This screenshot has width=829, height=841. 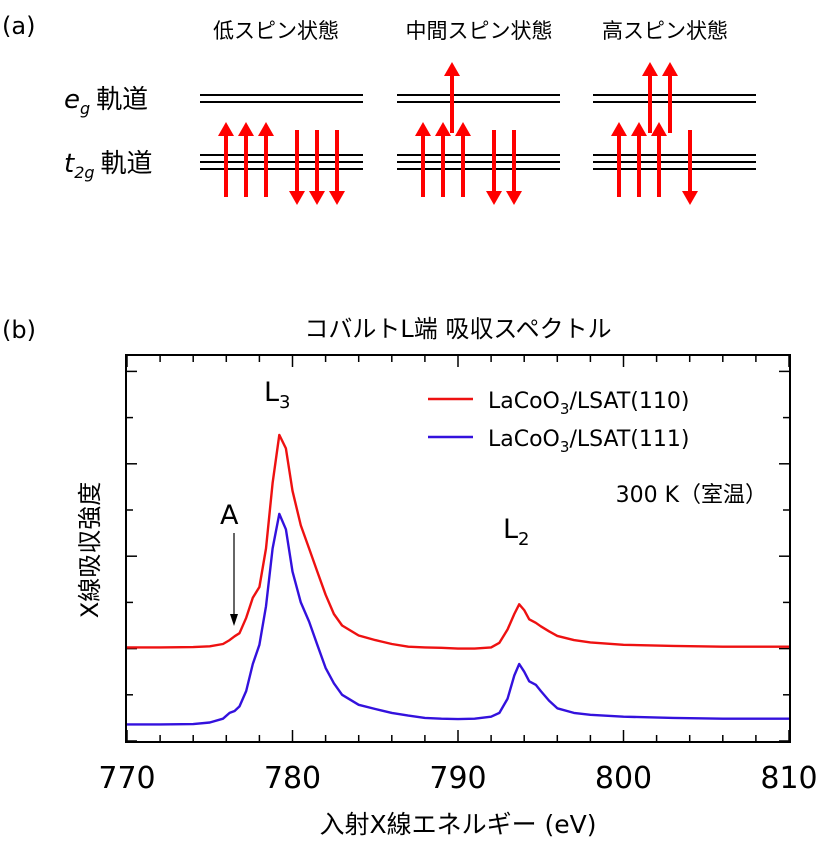 I want to click on y-axis-label: X線吸収強度, so click(x=90, y=550).